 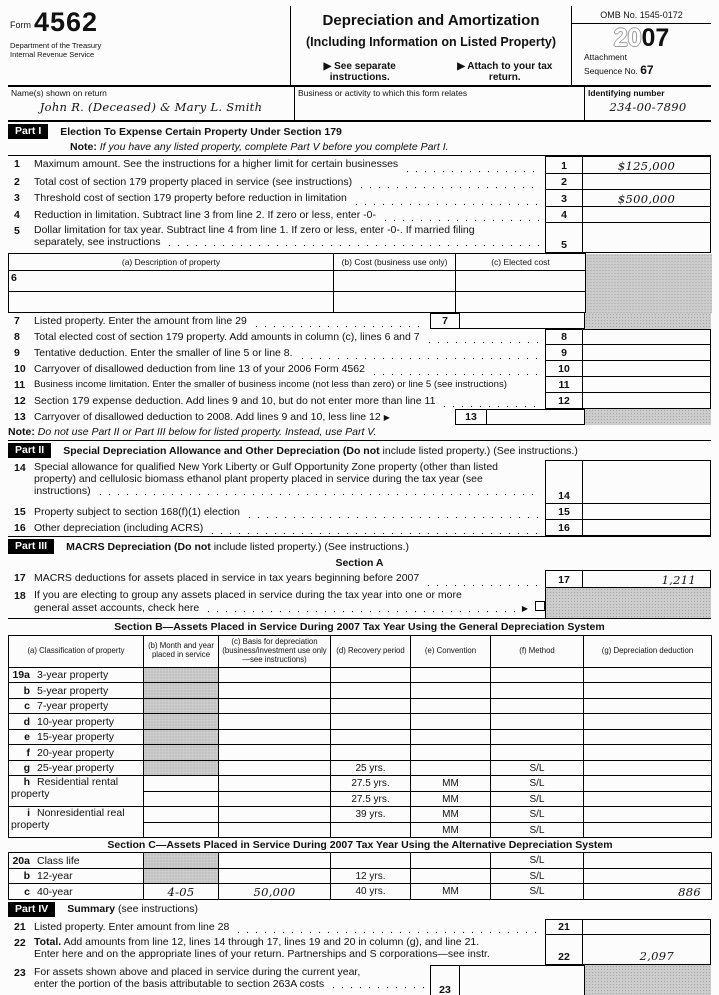 I want to click on line-15-value, so click(x=647, y=512).